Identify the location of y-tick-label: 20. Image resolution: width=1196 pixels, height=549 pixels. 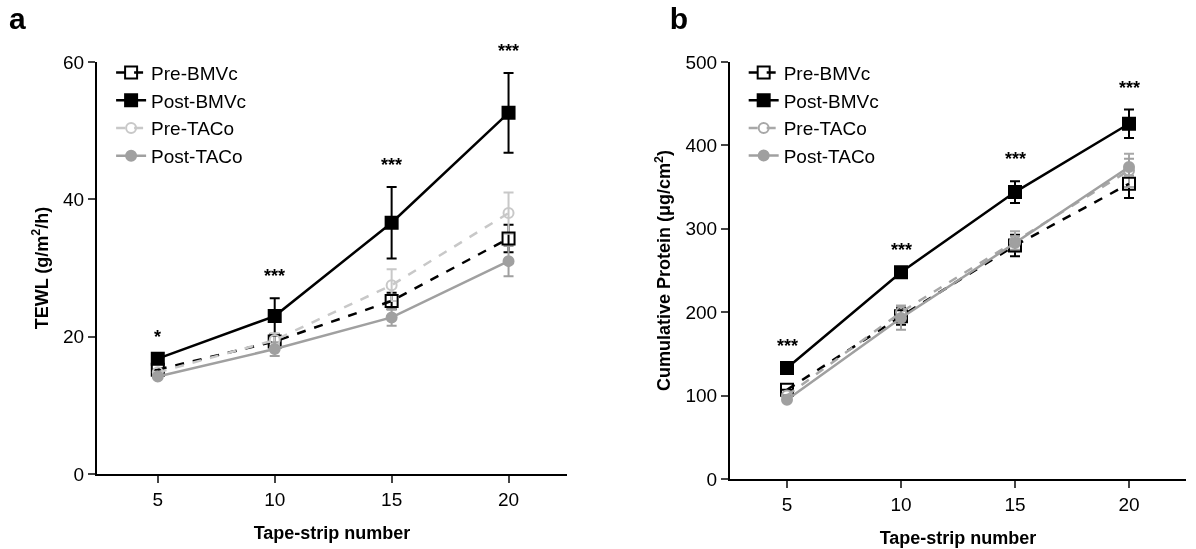
(74, 337).